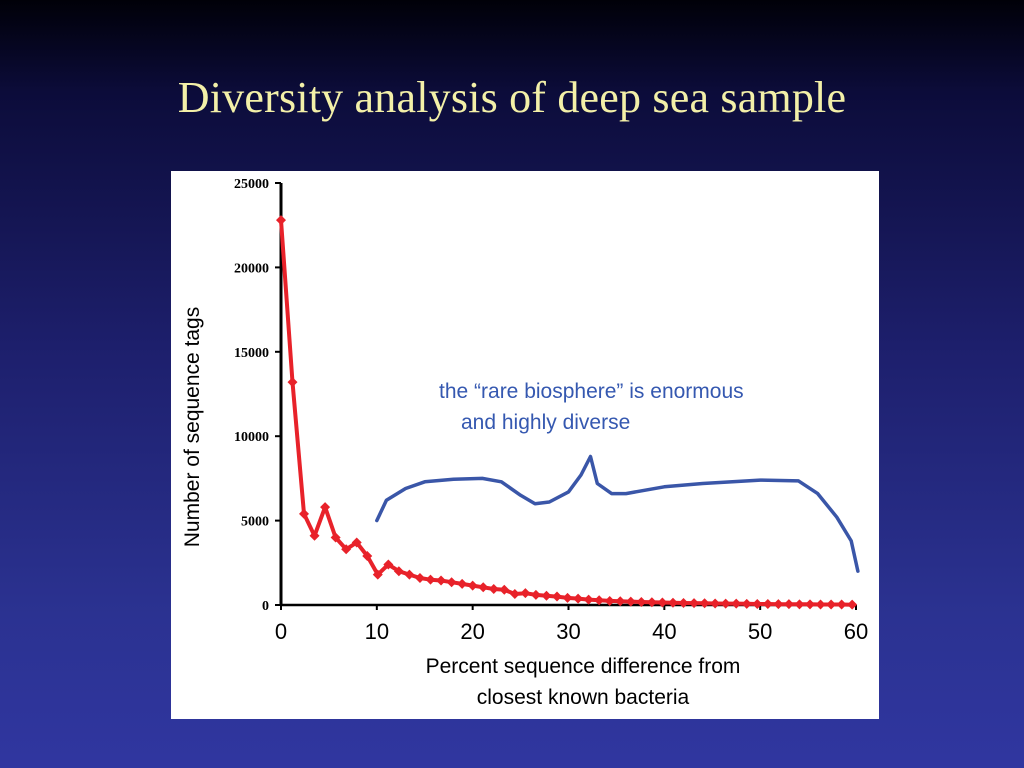 The width and height of the screenshot is (1024, 768). I want to click on x-axis-label-line-2: closest known bacteria, so click(583, 697).